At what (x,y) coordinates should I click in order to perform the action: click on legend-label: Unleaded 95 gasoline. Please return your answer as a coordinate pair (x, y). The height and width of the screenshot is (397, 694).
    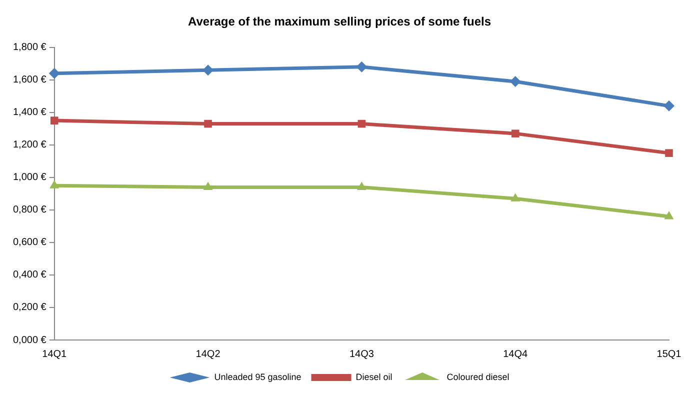
    Looking at the image, I should click on (258, 377).